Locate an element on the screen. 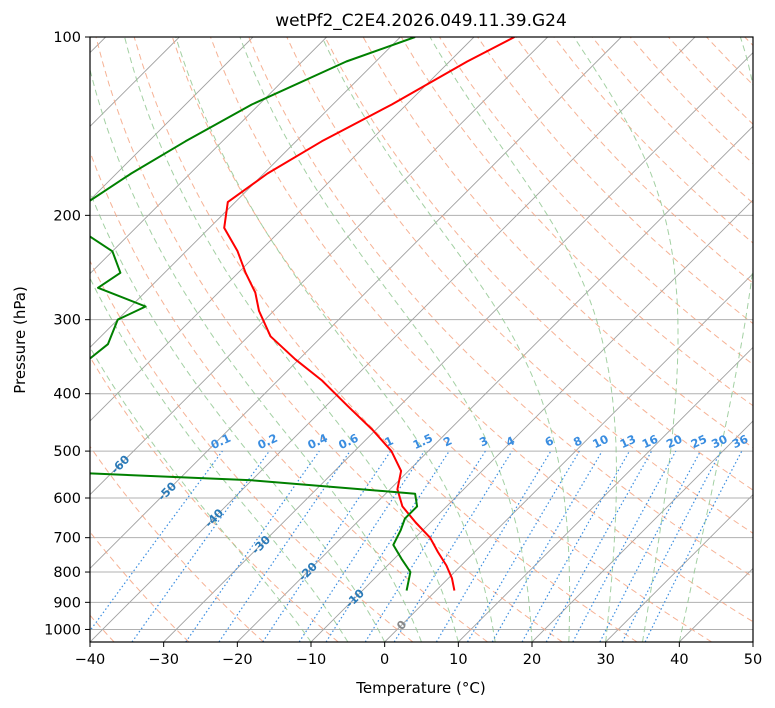 The height and width of the screenshot is (708, 775). y-tick-label: 600 is located at coordinates (67, 499).